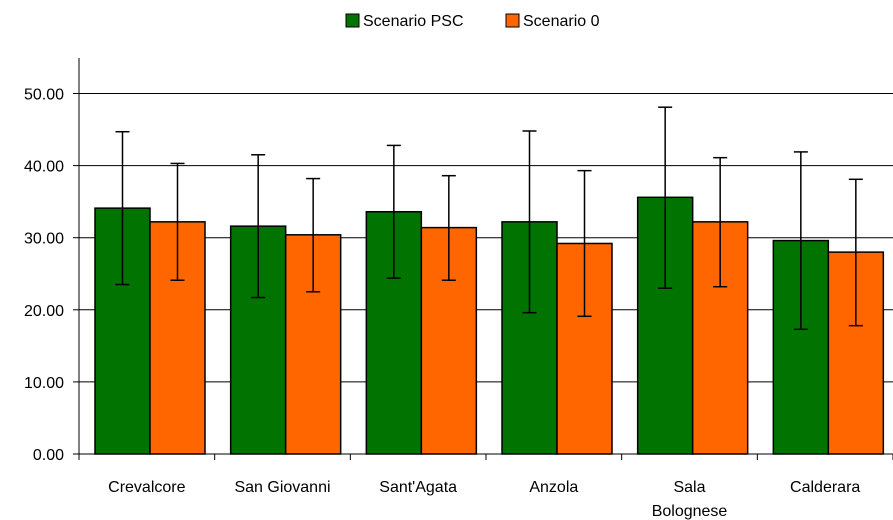 The image size is (893, 520). Describe the element at coordinates (553, 487) in the screenshot. I see `x-tick-label: Anzola` at that location.